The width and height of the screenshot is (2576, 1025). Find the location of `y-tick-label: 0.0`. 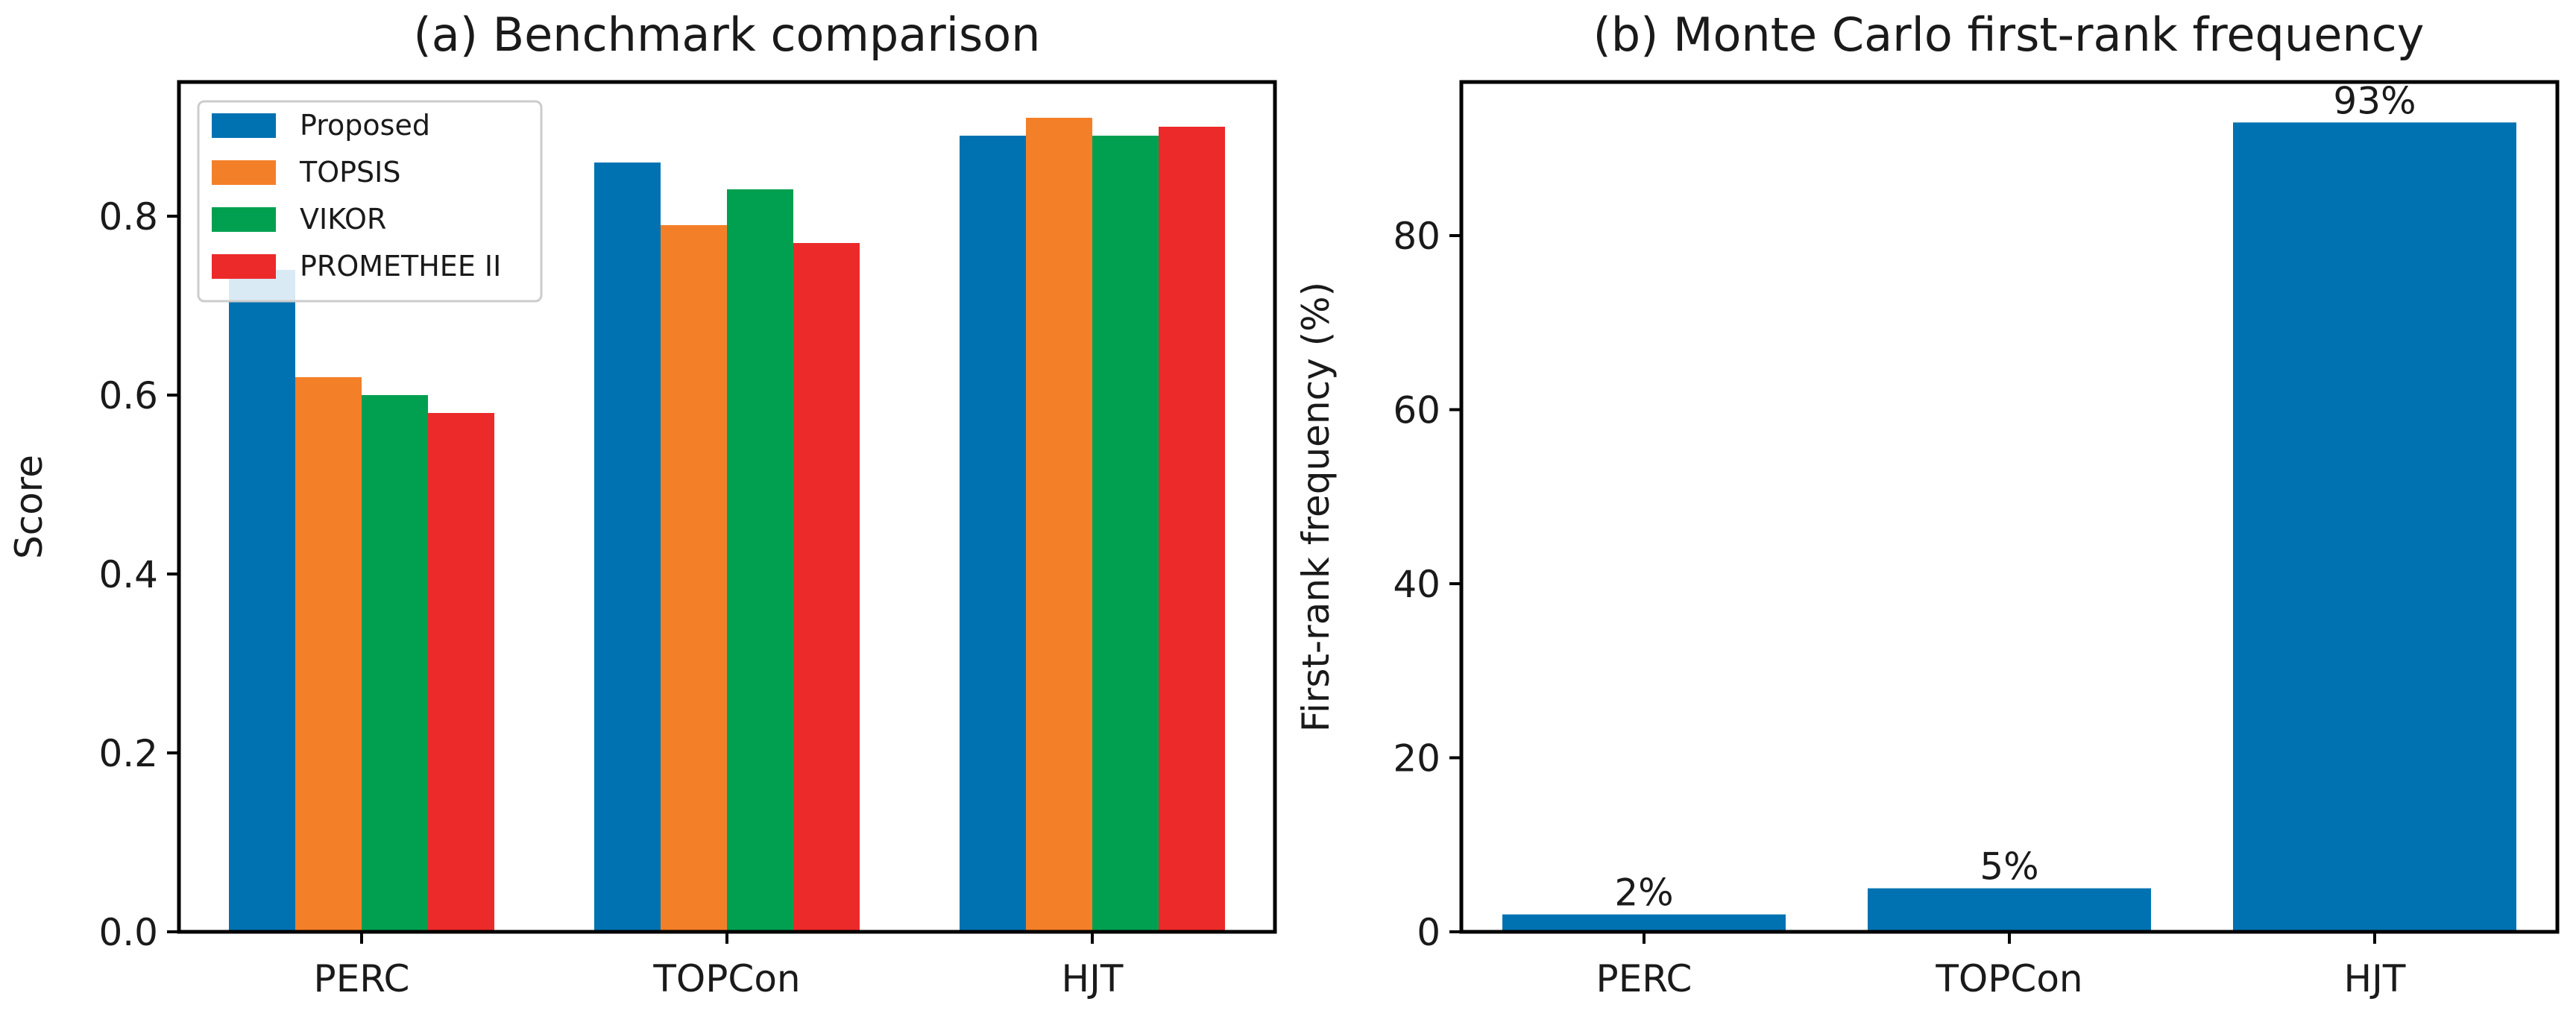

y-tick-label: 0.0 is located at coordinates (128, 933).